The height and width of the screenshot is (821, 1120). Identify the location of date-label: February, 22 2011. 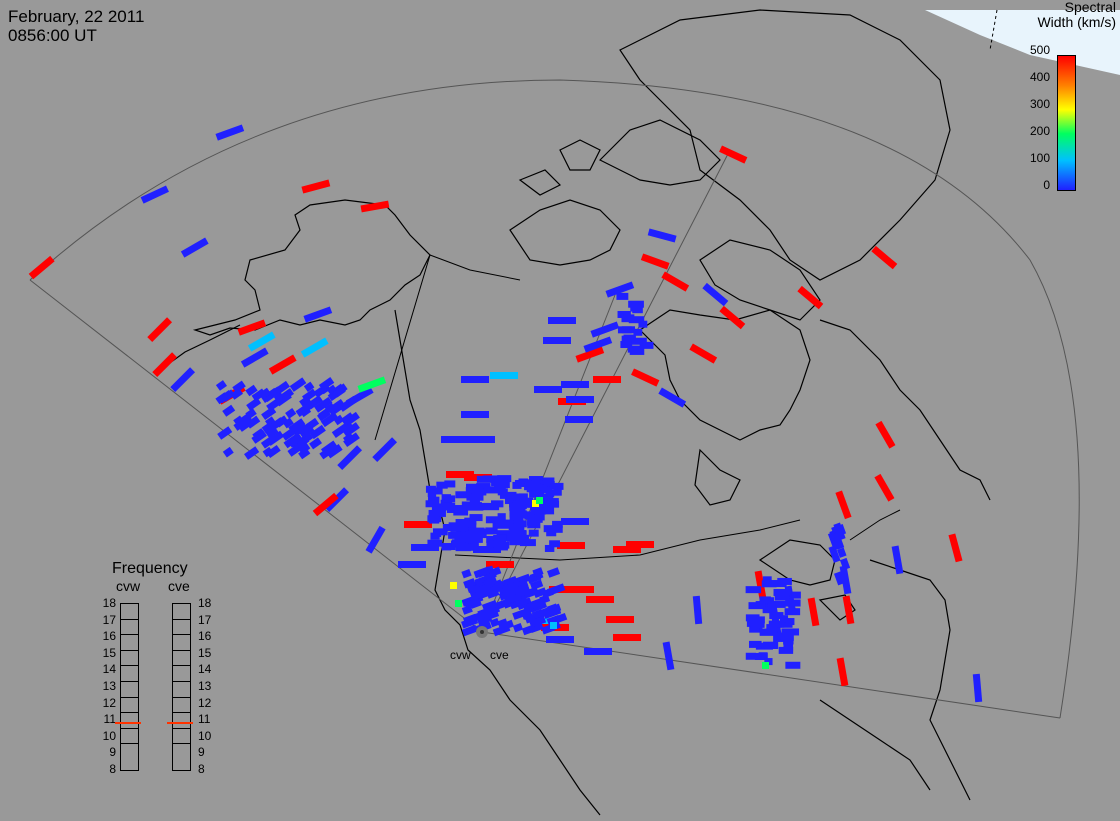
(76, 16).